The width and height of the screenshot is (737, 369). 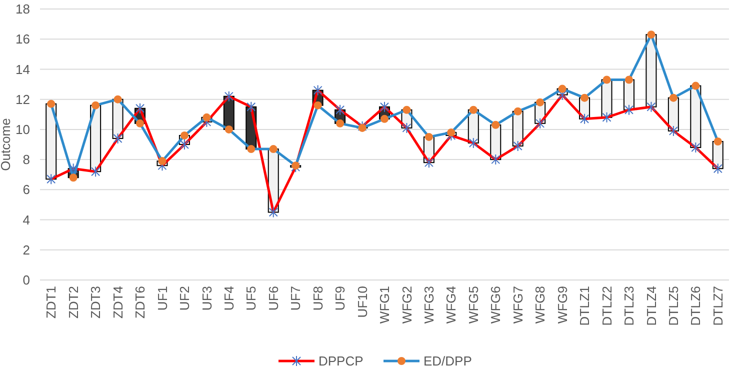 What do you see at coordinates (273, 298) in the screenshot?
I see `x-tick-label: UF6` at bounding box center [273, 298].